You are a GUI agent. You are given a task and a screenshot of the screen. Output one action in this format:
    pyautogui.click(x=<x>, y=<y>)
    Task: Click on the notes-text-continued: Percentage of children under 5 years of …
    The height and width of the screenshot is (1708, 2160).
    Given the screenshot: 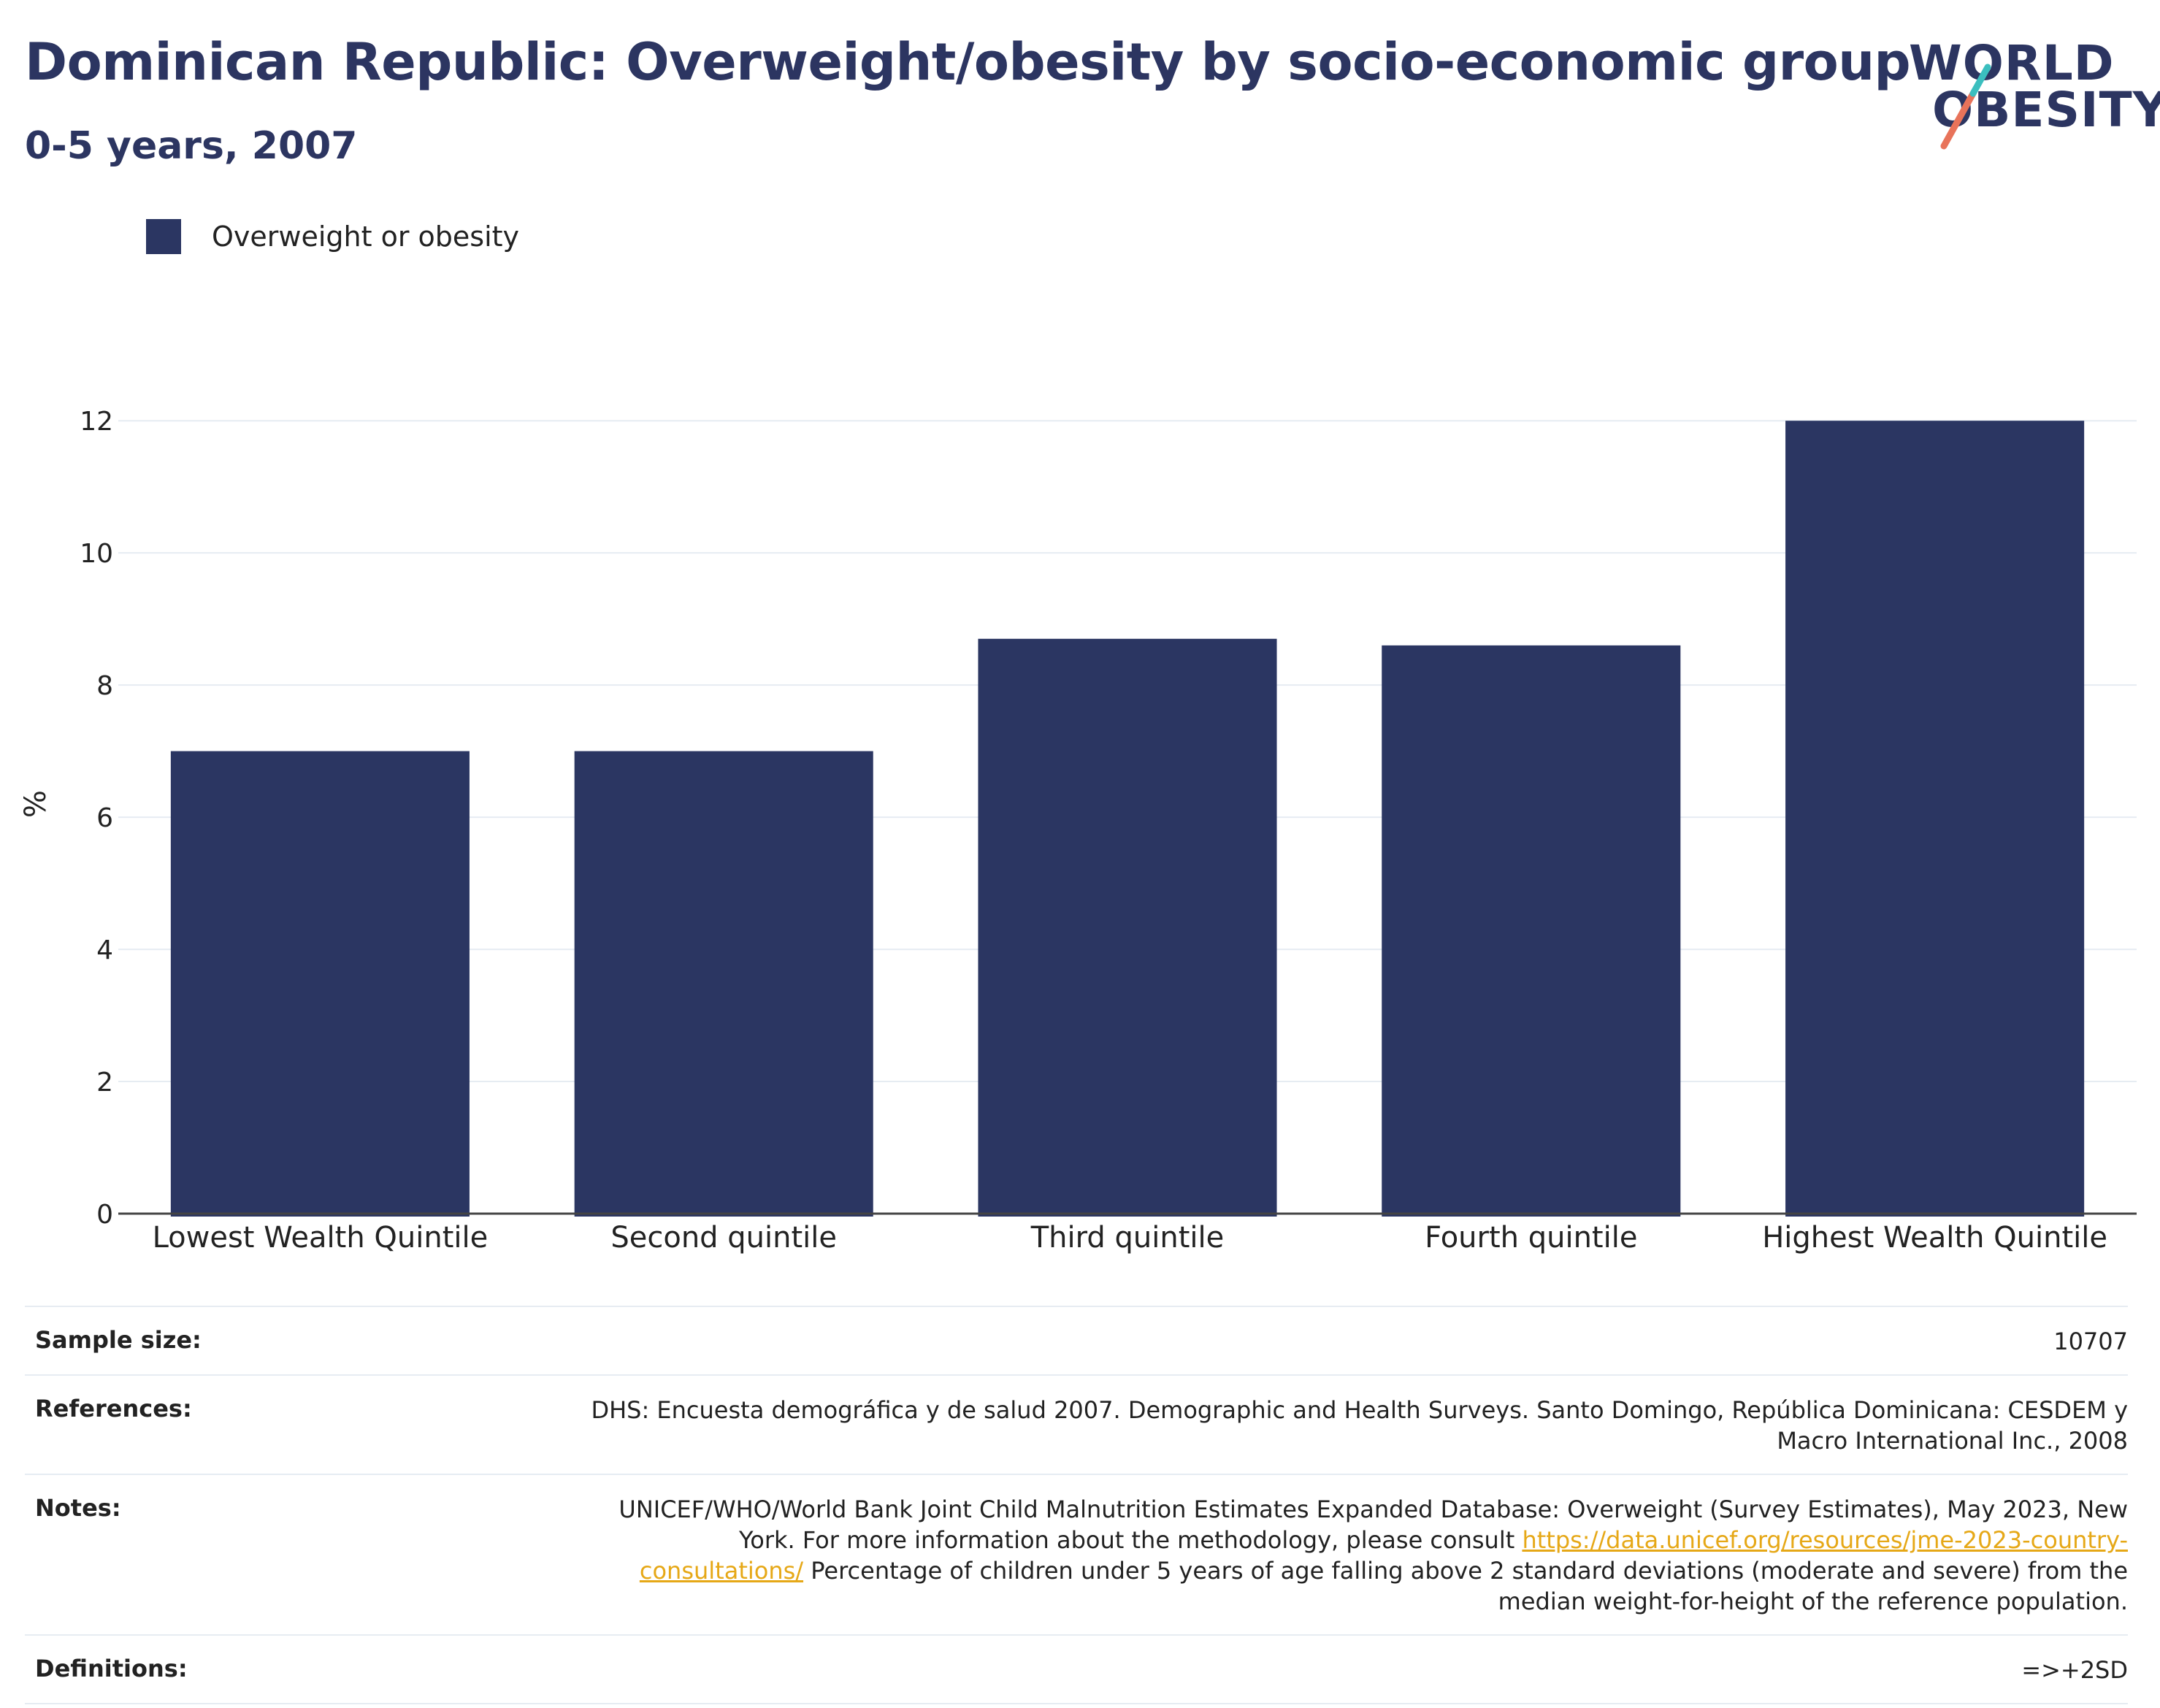 What is the action you would take?
    pyautogui.click(x=1465, y=1586)
    